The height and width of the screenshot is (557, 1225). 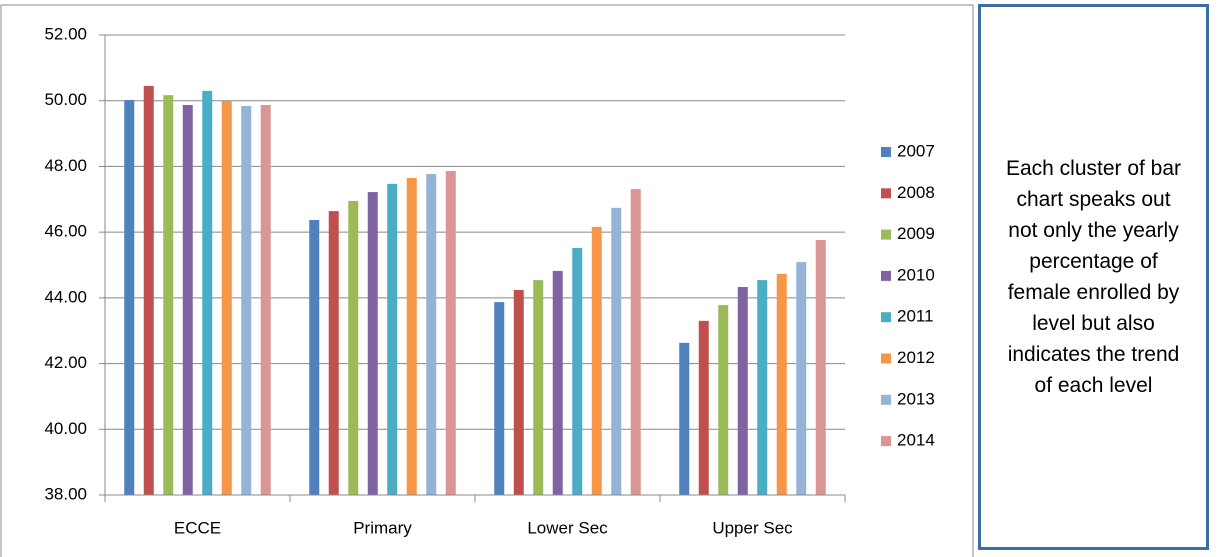 What do you see at coordinates (65, 362) in the screenshot?
I see `y-tick-label: 42.00` at bounding box center [65, 362].